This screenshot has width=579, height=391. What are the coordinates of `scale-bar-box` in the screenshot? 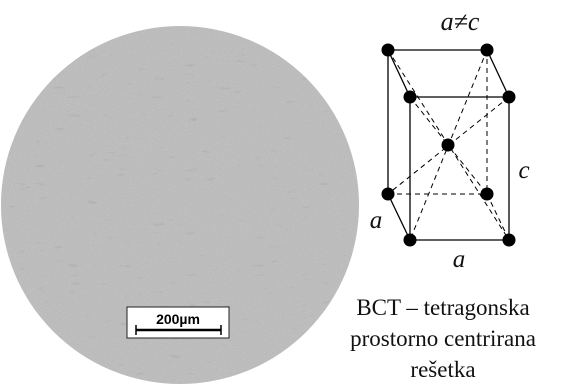 It's located at (178, 322).